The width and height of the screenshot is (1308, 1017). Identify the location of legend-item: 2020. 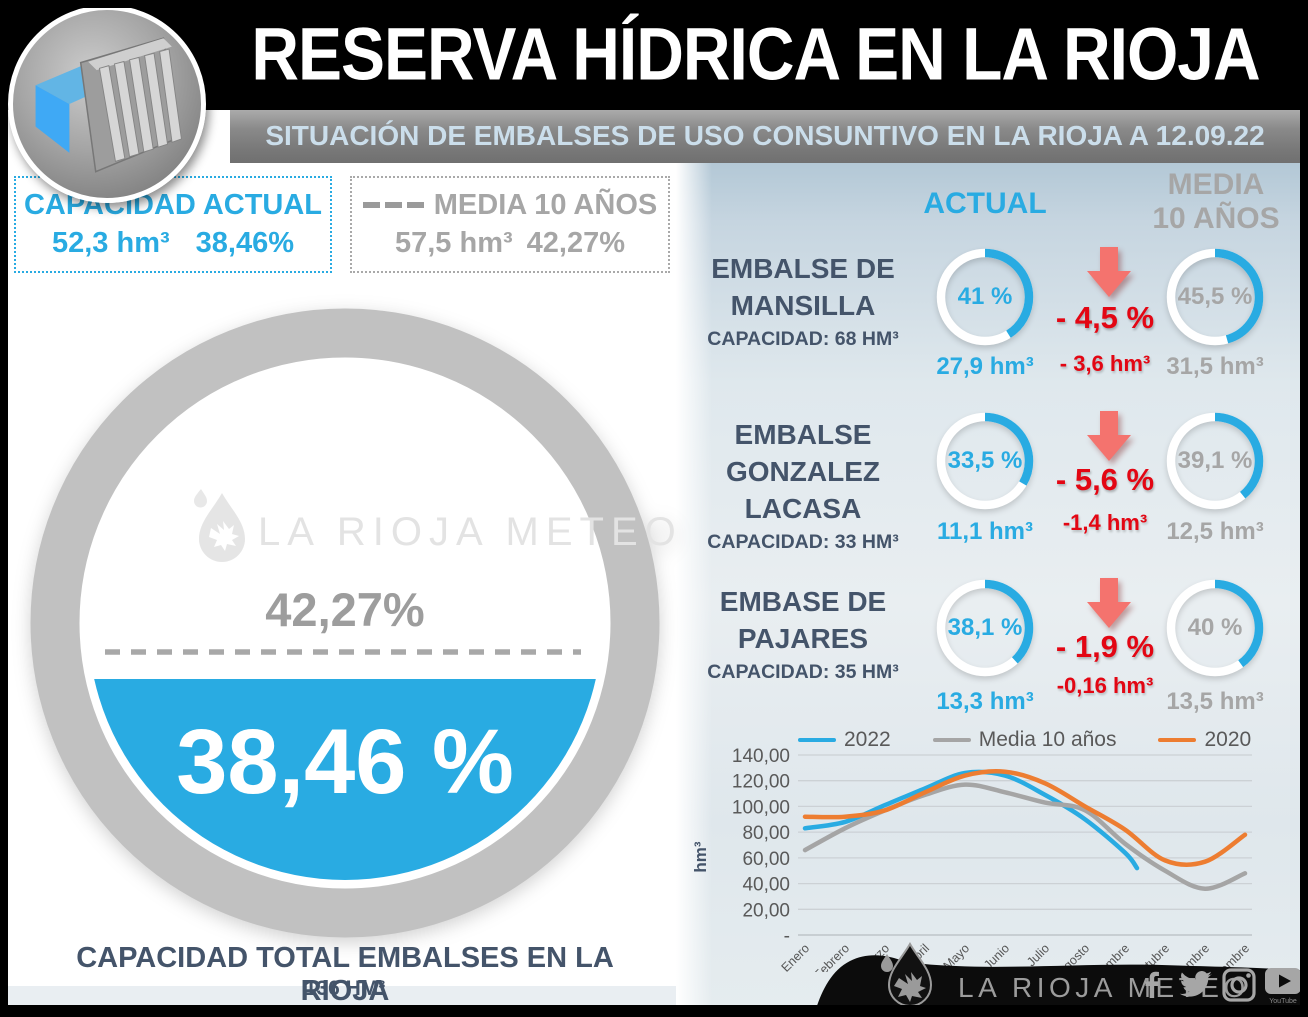
(1204, 740).